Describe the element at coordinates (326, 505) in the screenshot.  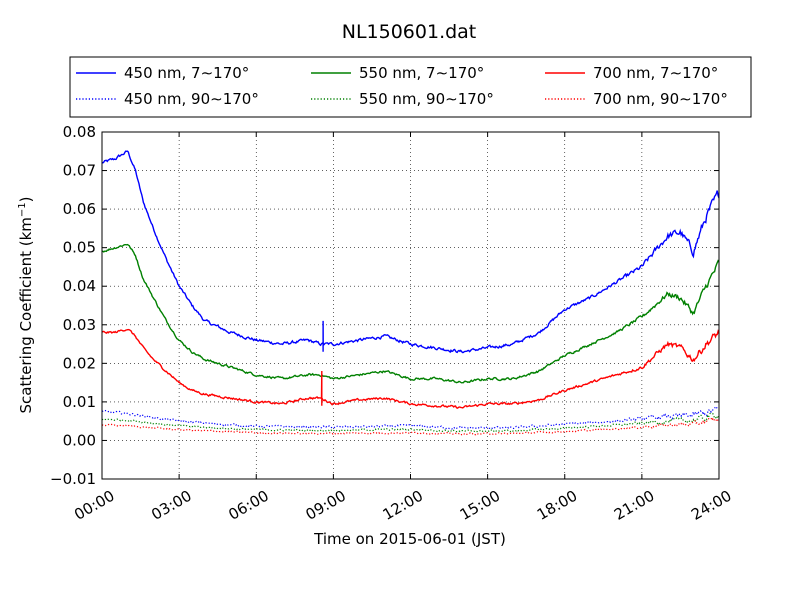
I see `x-tick-label: 09:00` at that location.